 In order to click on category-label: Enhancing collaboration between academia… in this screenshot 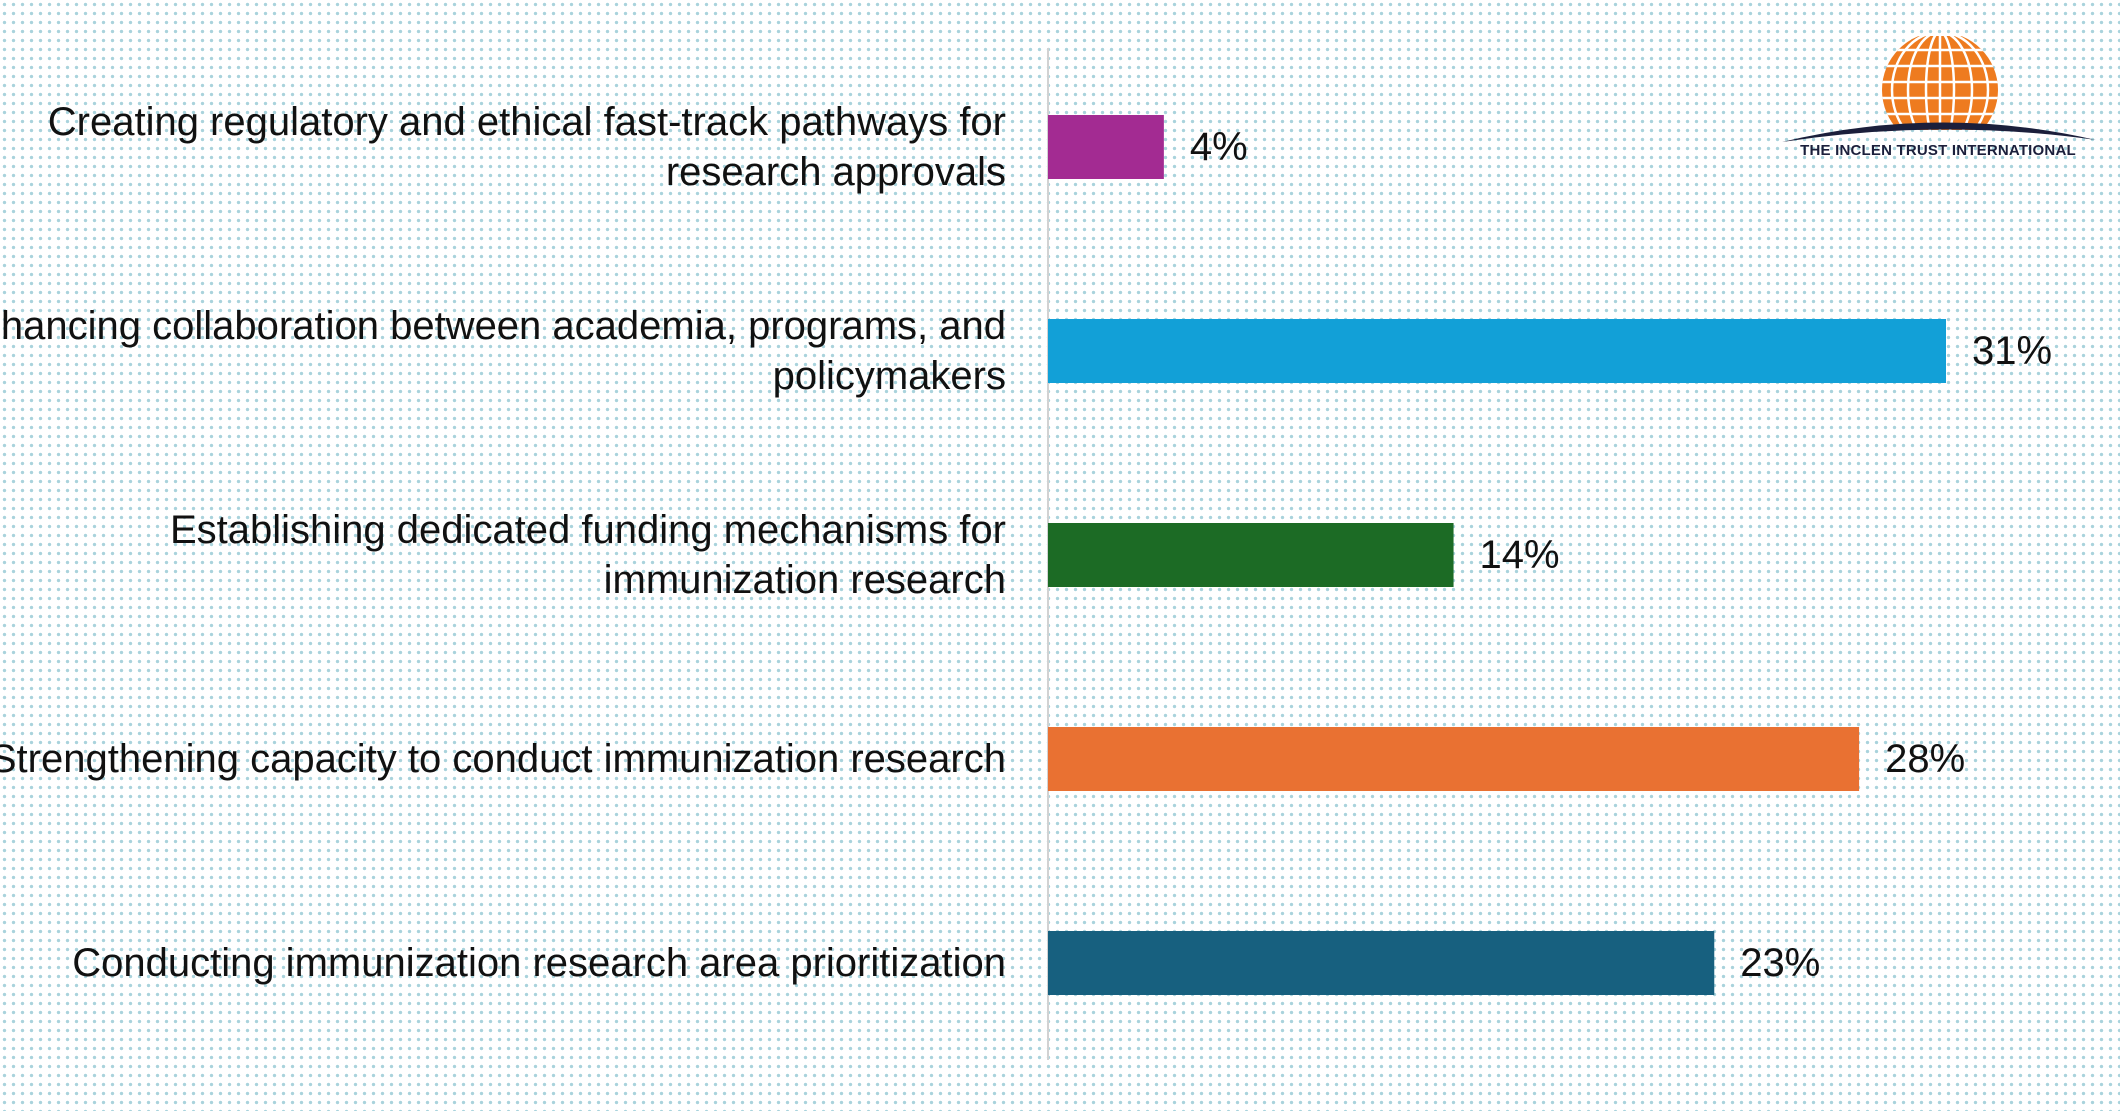, I will do `click(503, 351)`.